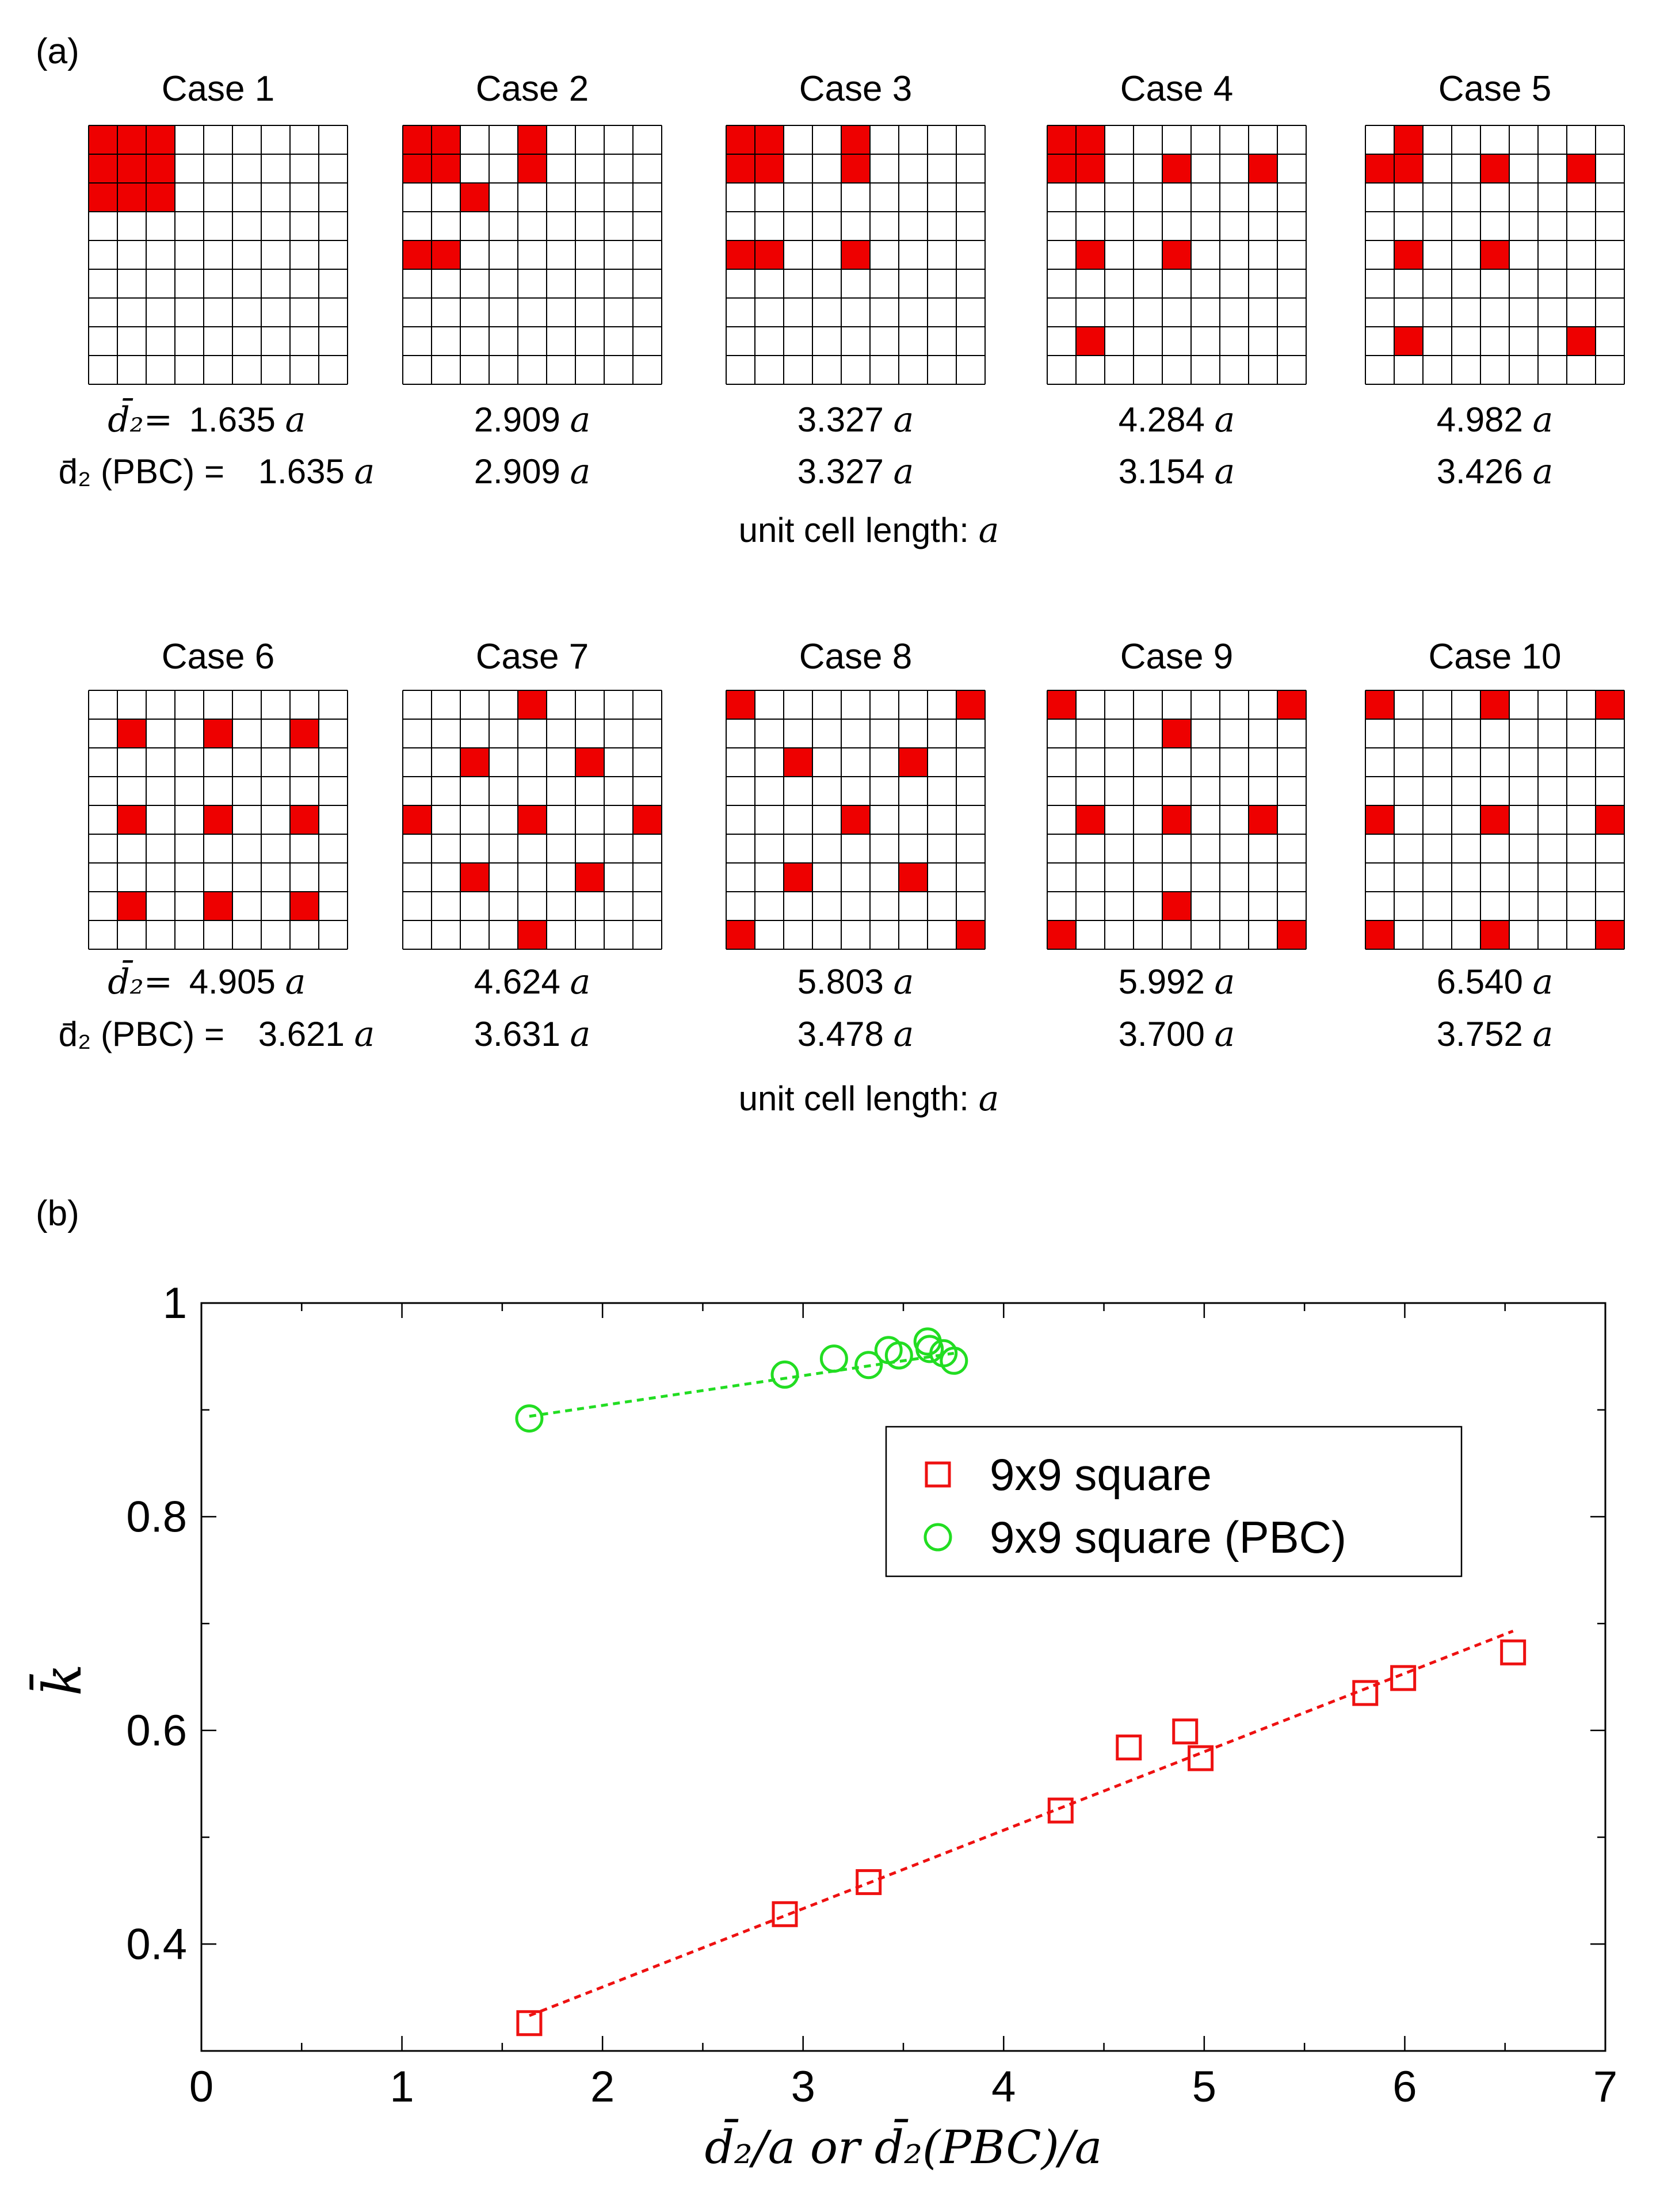  What do you see at coordinates (904, 2146) in the screenshot?
I see `x-axis-label: d̄₂/a or d̄₂(PBC)/a` at bounding box center [904, 2146].